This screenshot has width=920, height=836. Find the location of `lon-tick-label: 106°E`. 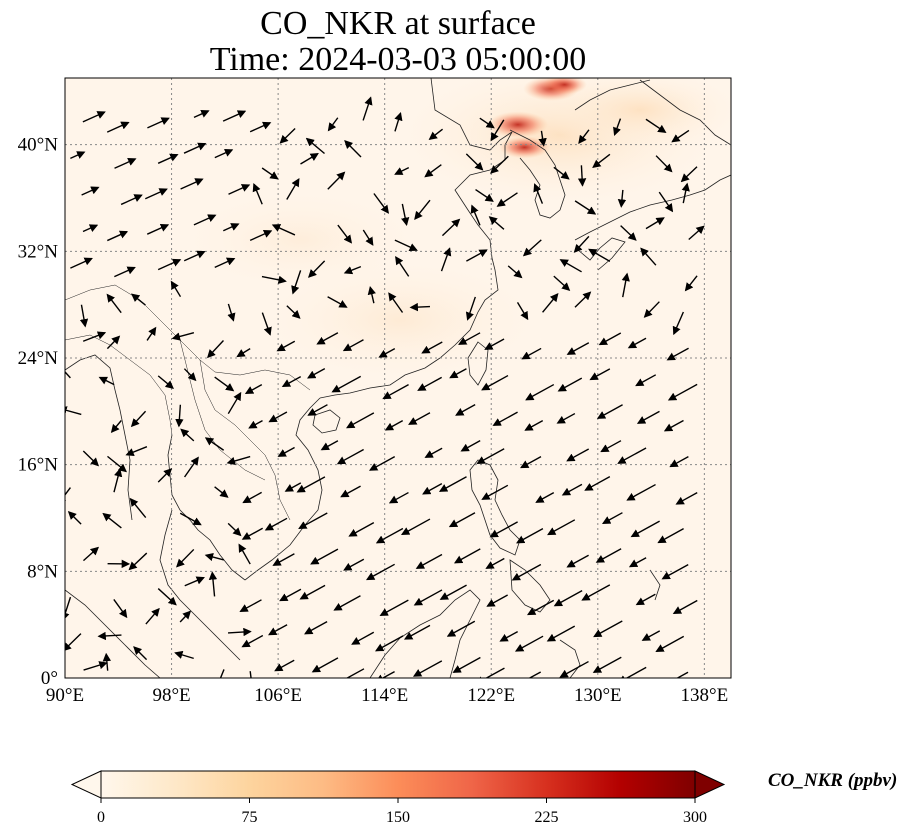

lon-tick-label: 106°E is located at coordinates (278, 695).